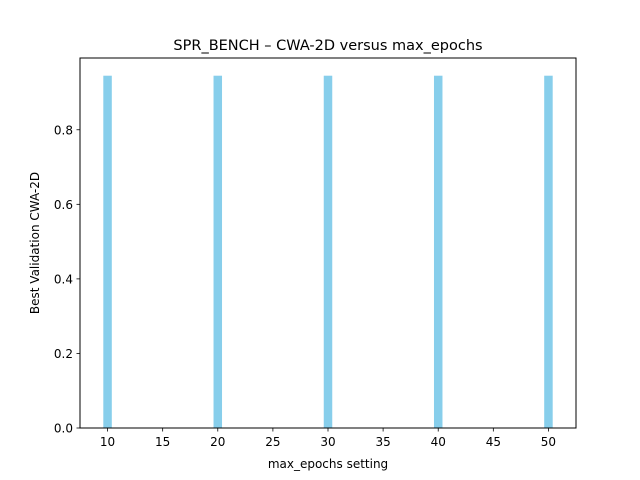 Image resolution: width=640 pixels, height=480 pixels. I want to click on x-tick-label: 50, so click(548, 442).